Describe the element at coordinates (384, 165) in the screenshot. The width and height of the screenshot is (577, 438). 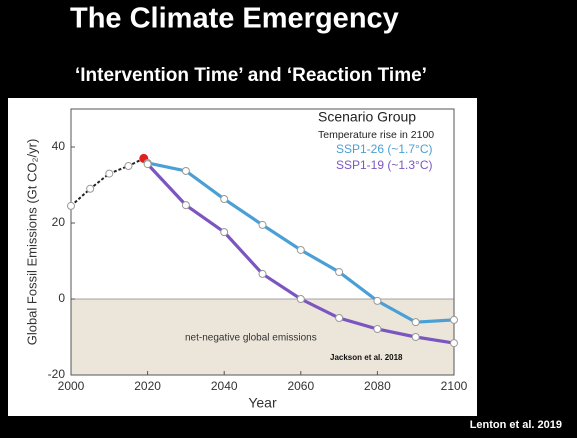
I see `legend-entry: SSP1-19 (~1.3°C)` at that location.